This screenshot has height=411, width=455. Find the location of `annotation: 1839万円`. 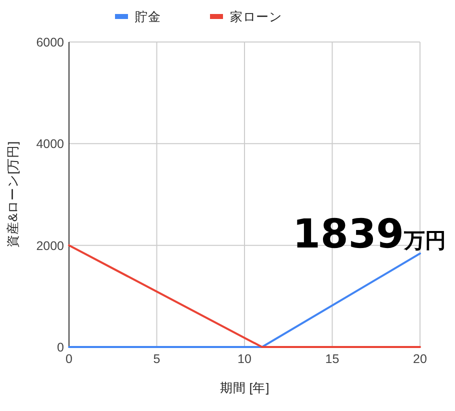

annotation: 1839万円 is located at coordinates (369, 235).